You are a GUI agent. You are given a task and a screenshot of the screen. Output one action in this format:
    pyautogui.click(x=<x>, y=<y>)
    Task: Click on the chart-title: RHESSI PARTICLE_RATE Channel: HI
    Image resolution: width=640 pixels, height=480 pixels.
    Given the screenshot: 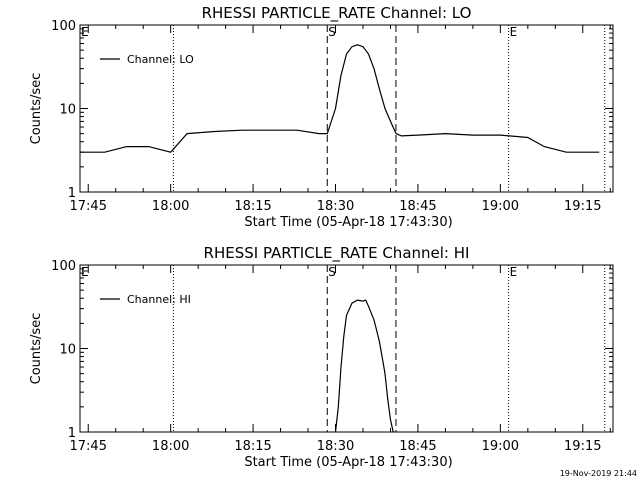 What is the action you would take?
    pyautogui.click(x=337, y=253)
    